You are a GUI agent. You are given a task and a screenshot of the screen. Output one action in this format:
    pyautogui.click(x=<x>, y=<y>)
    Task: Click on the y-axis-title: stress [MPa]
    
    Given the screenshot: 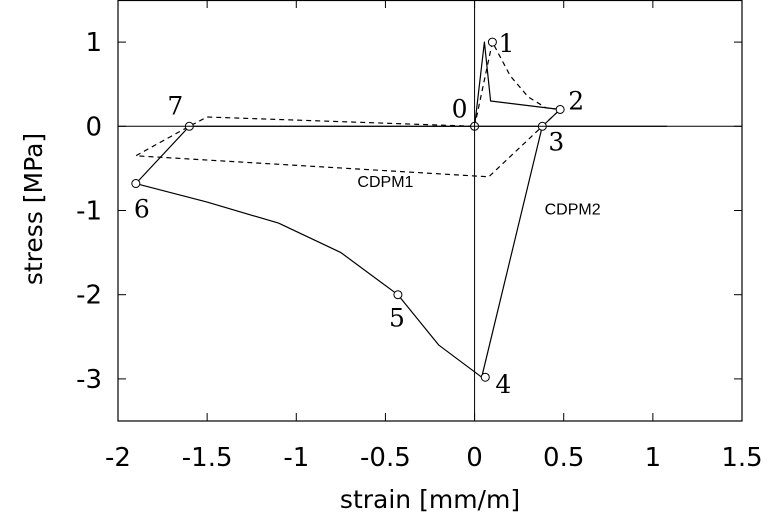 What is the action you would take?
    pyautogui.click(x=33, y=209)
    